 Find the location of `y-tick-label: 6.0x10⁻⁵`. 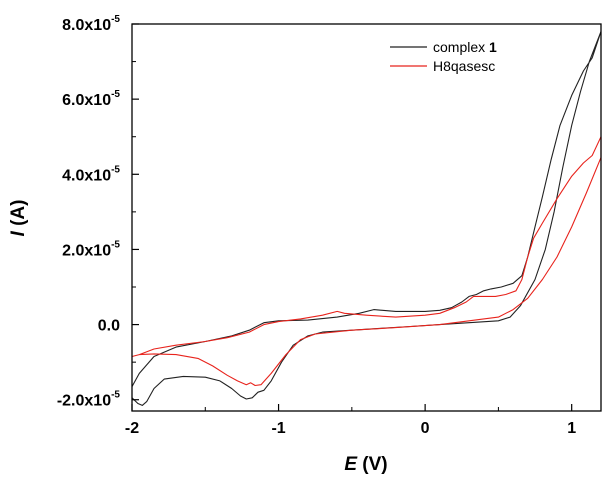

y-tick-label: 6.0x10⁻⁵ is located at coordinates (91, 99).